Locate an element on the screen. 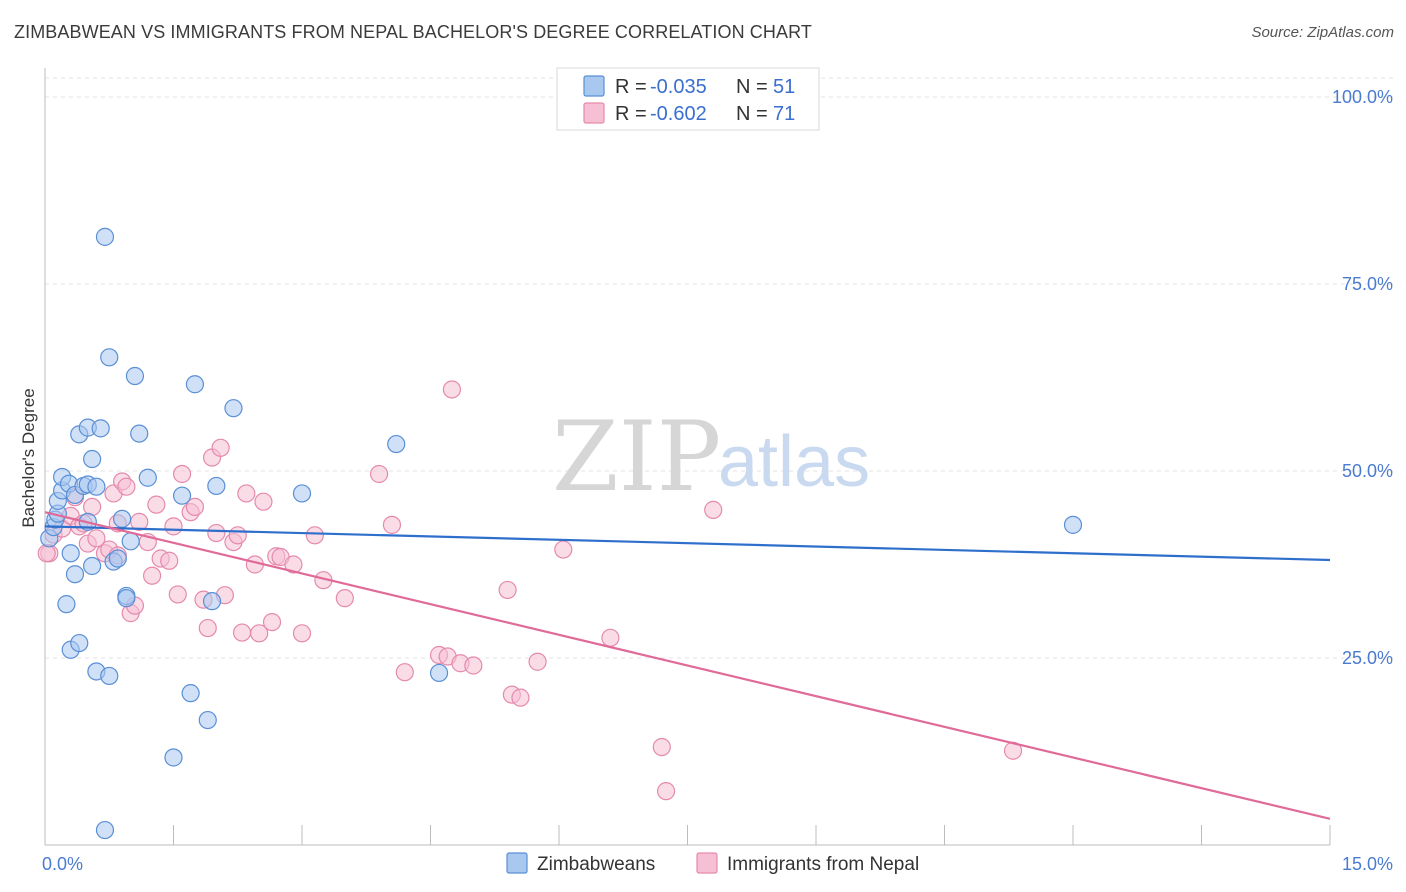 The height and width of the screenshot is (892, 1406). legend-r-value-zimbabweans: -0.035 is located at coordinates (678, 87).